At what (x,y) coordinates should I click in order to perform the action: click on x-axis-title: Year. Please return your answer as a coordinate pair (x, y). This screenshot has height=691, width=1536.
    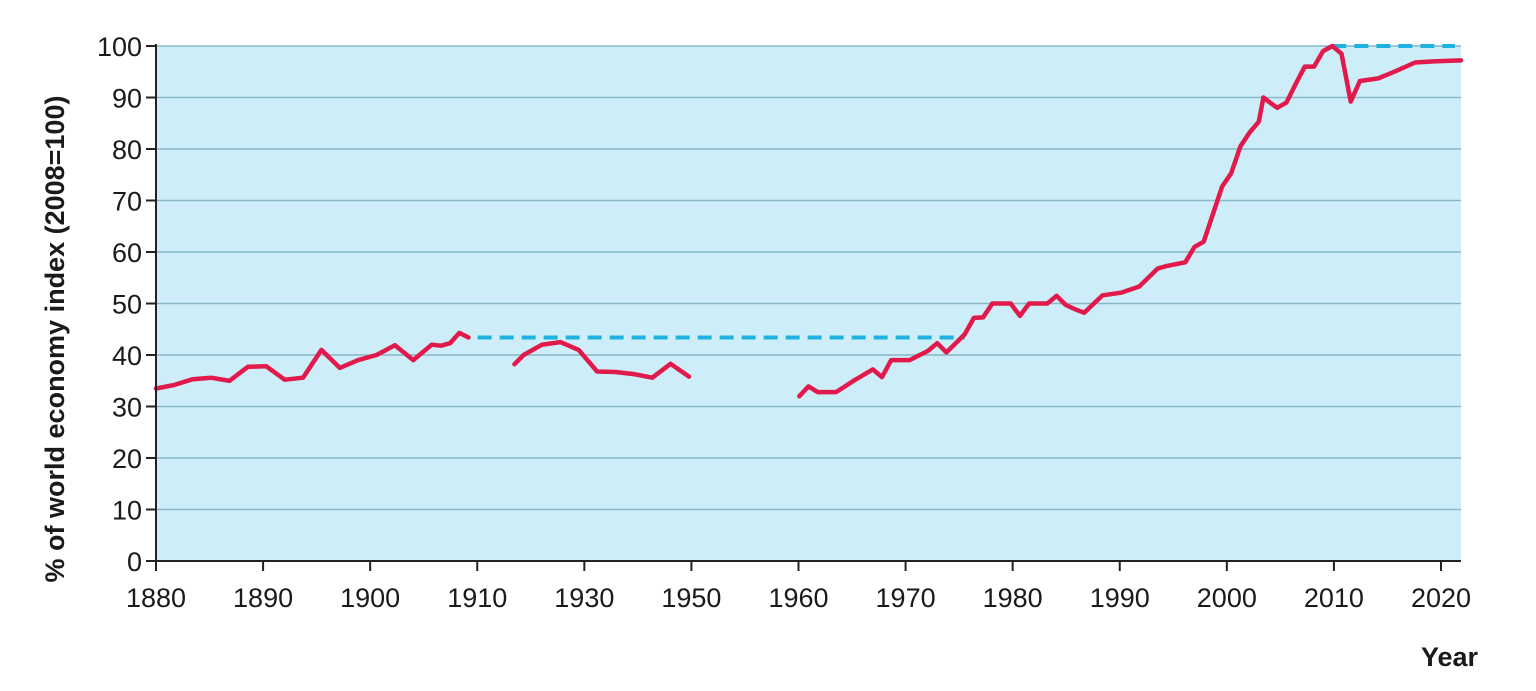
    Looking at the image, I should click on (1450, 657).